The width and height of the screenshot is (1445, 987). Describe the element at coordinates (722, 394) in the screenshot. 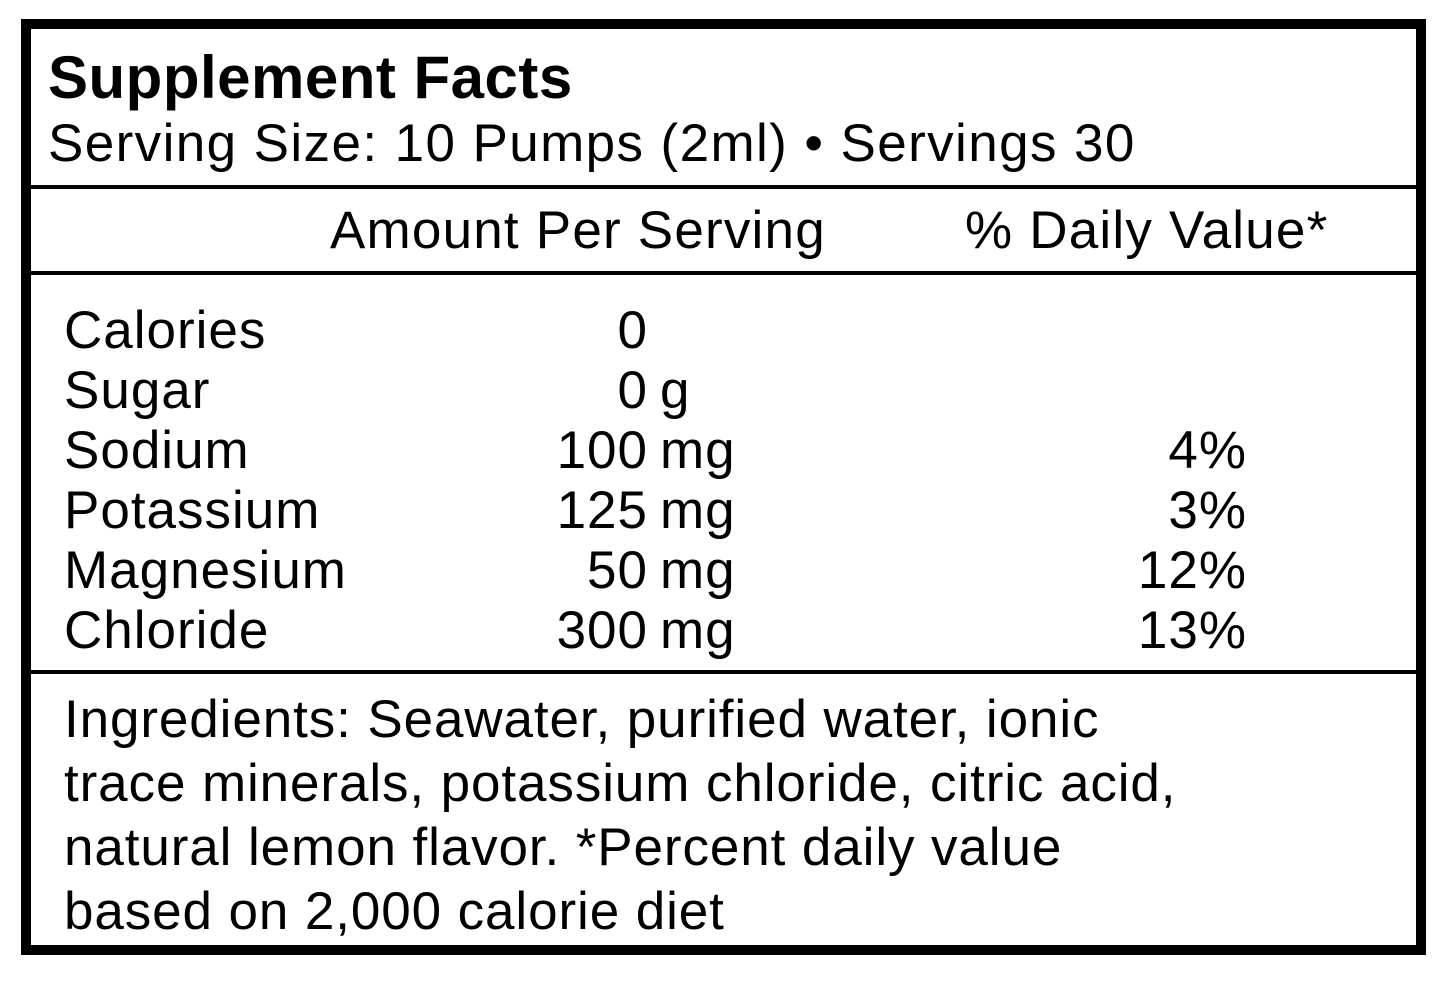

I see `nutrient-row: Sugar 0 g` at that location.